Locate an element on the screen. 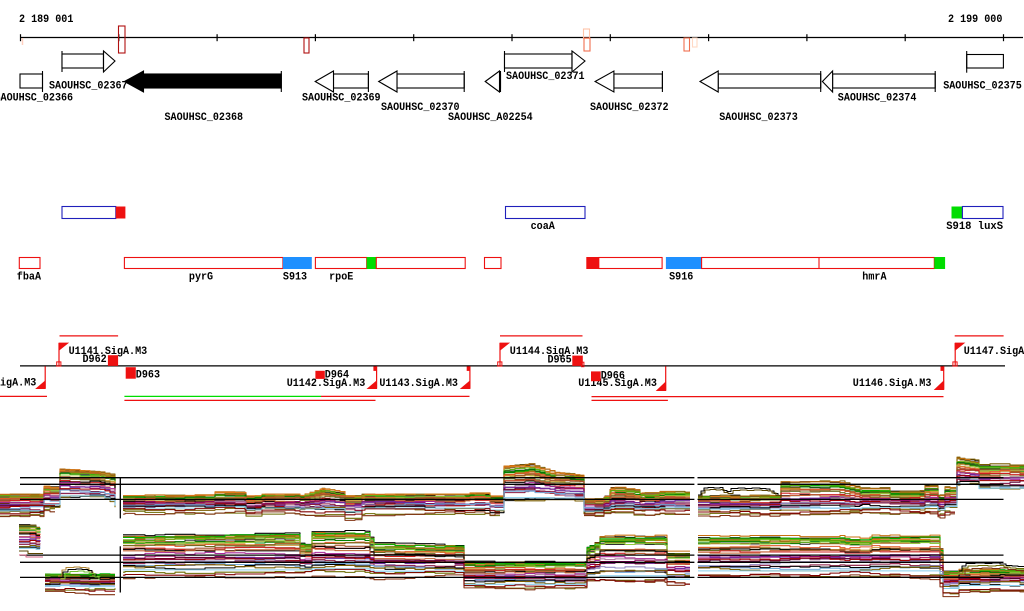  svg-text: SAOUHSC_02372 is located at coordinates (629, 108).